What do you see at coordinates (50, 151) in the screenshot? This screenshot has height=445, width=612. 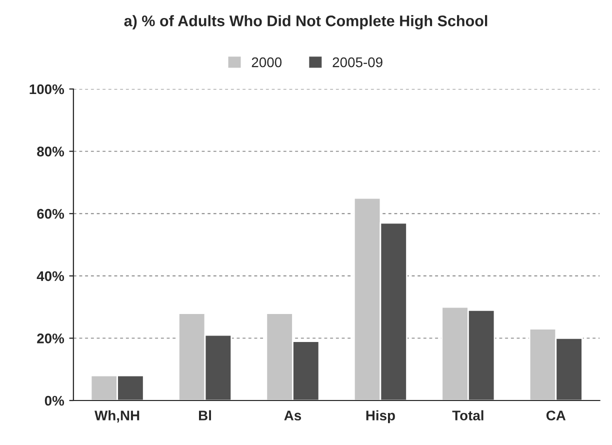 I see `y-tick-label: 80%` at bounding box center [50, 151].